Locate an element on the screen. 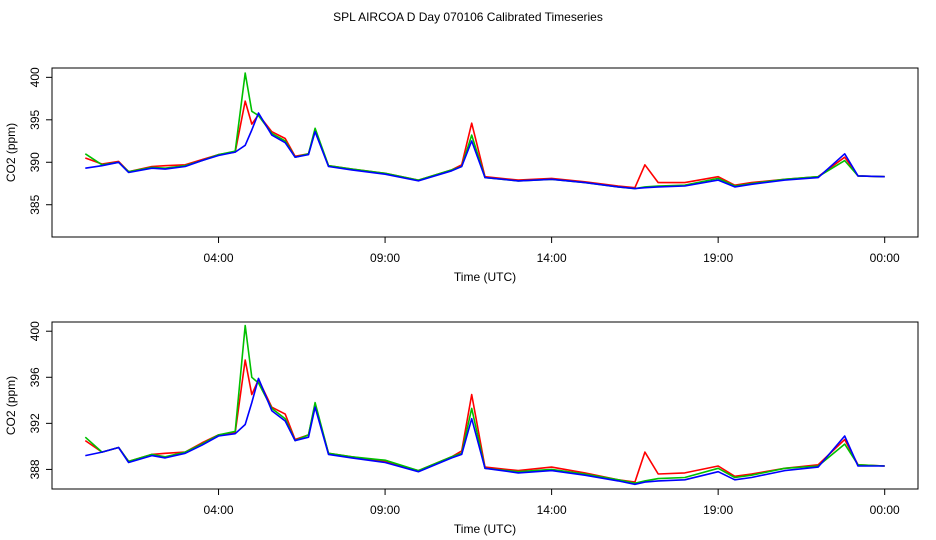 Image resolution: width=936 pixels, height=540 pixels. y-tick-label: 385 is located at coordinates (35, 204).